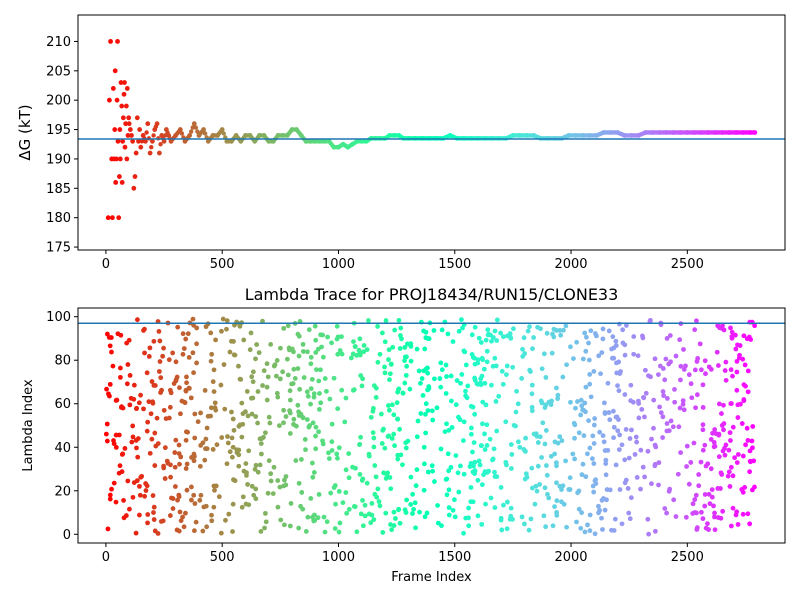  Describe the element at coordinates (62, 491) in the screenshot. I see `lambda-y-tick-label: 20` at that location.